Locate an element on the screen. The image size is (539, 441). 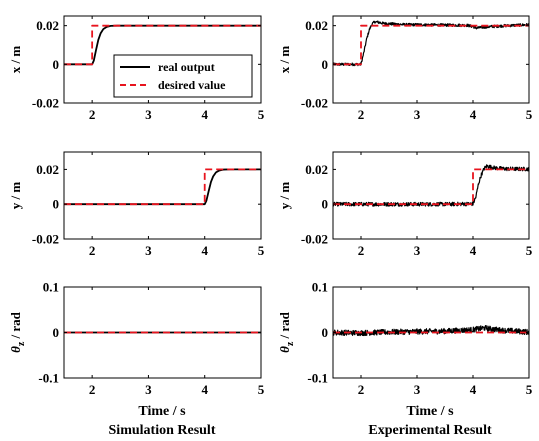
panel-experimental-x: 2 3 4 5 -0.02 0 0.02 x / m is located at coordinates (405, 68).